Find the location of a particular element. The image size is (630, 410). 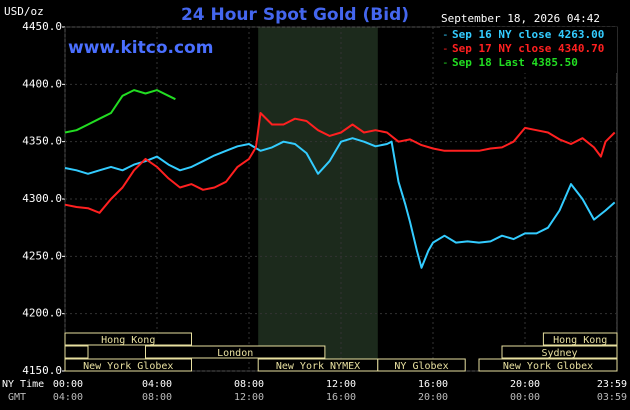

session-label: Sydney is located at coordinates (559, 353).